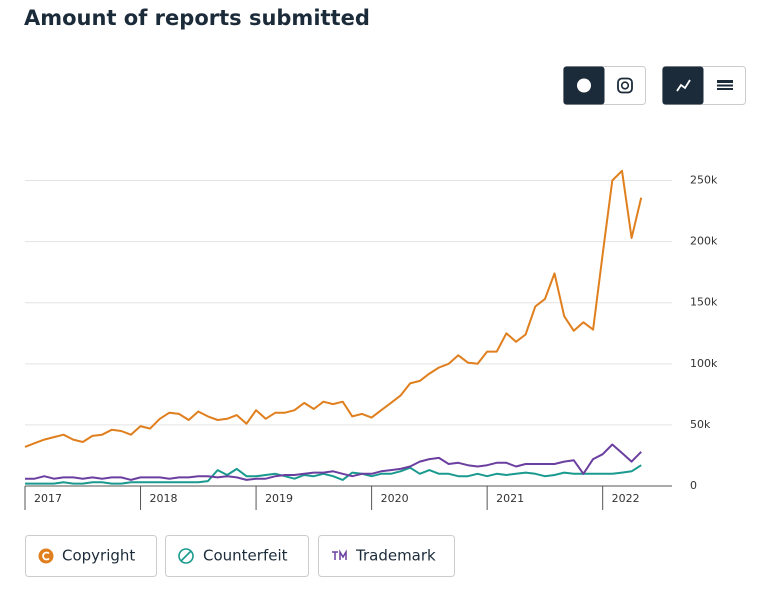  I want to click on y-tick-label: 150k, so click(704, 302).